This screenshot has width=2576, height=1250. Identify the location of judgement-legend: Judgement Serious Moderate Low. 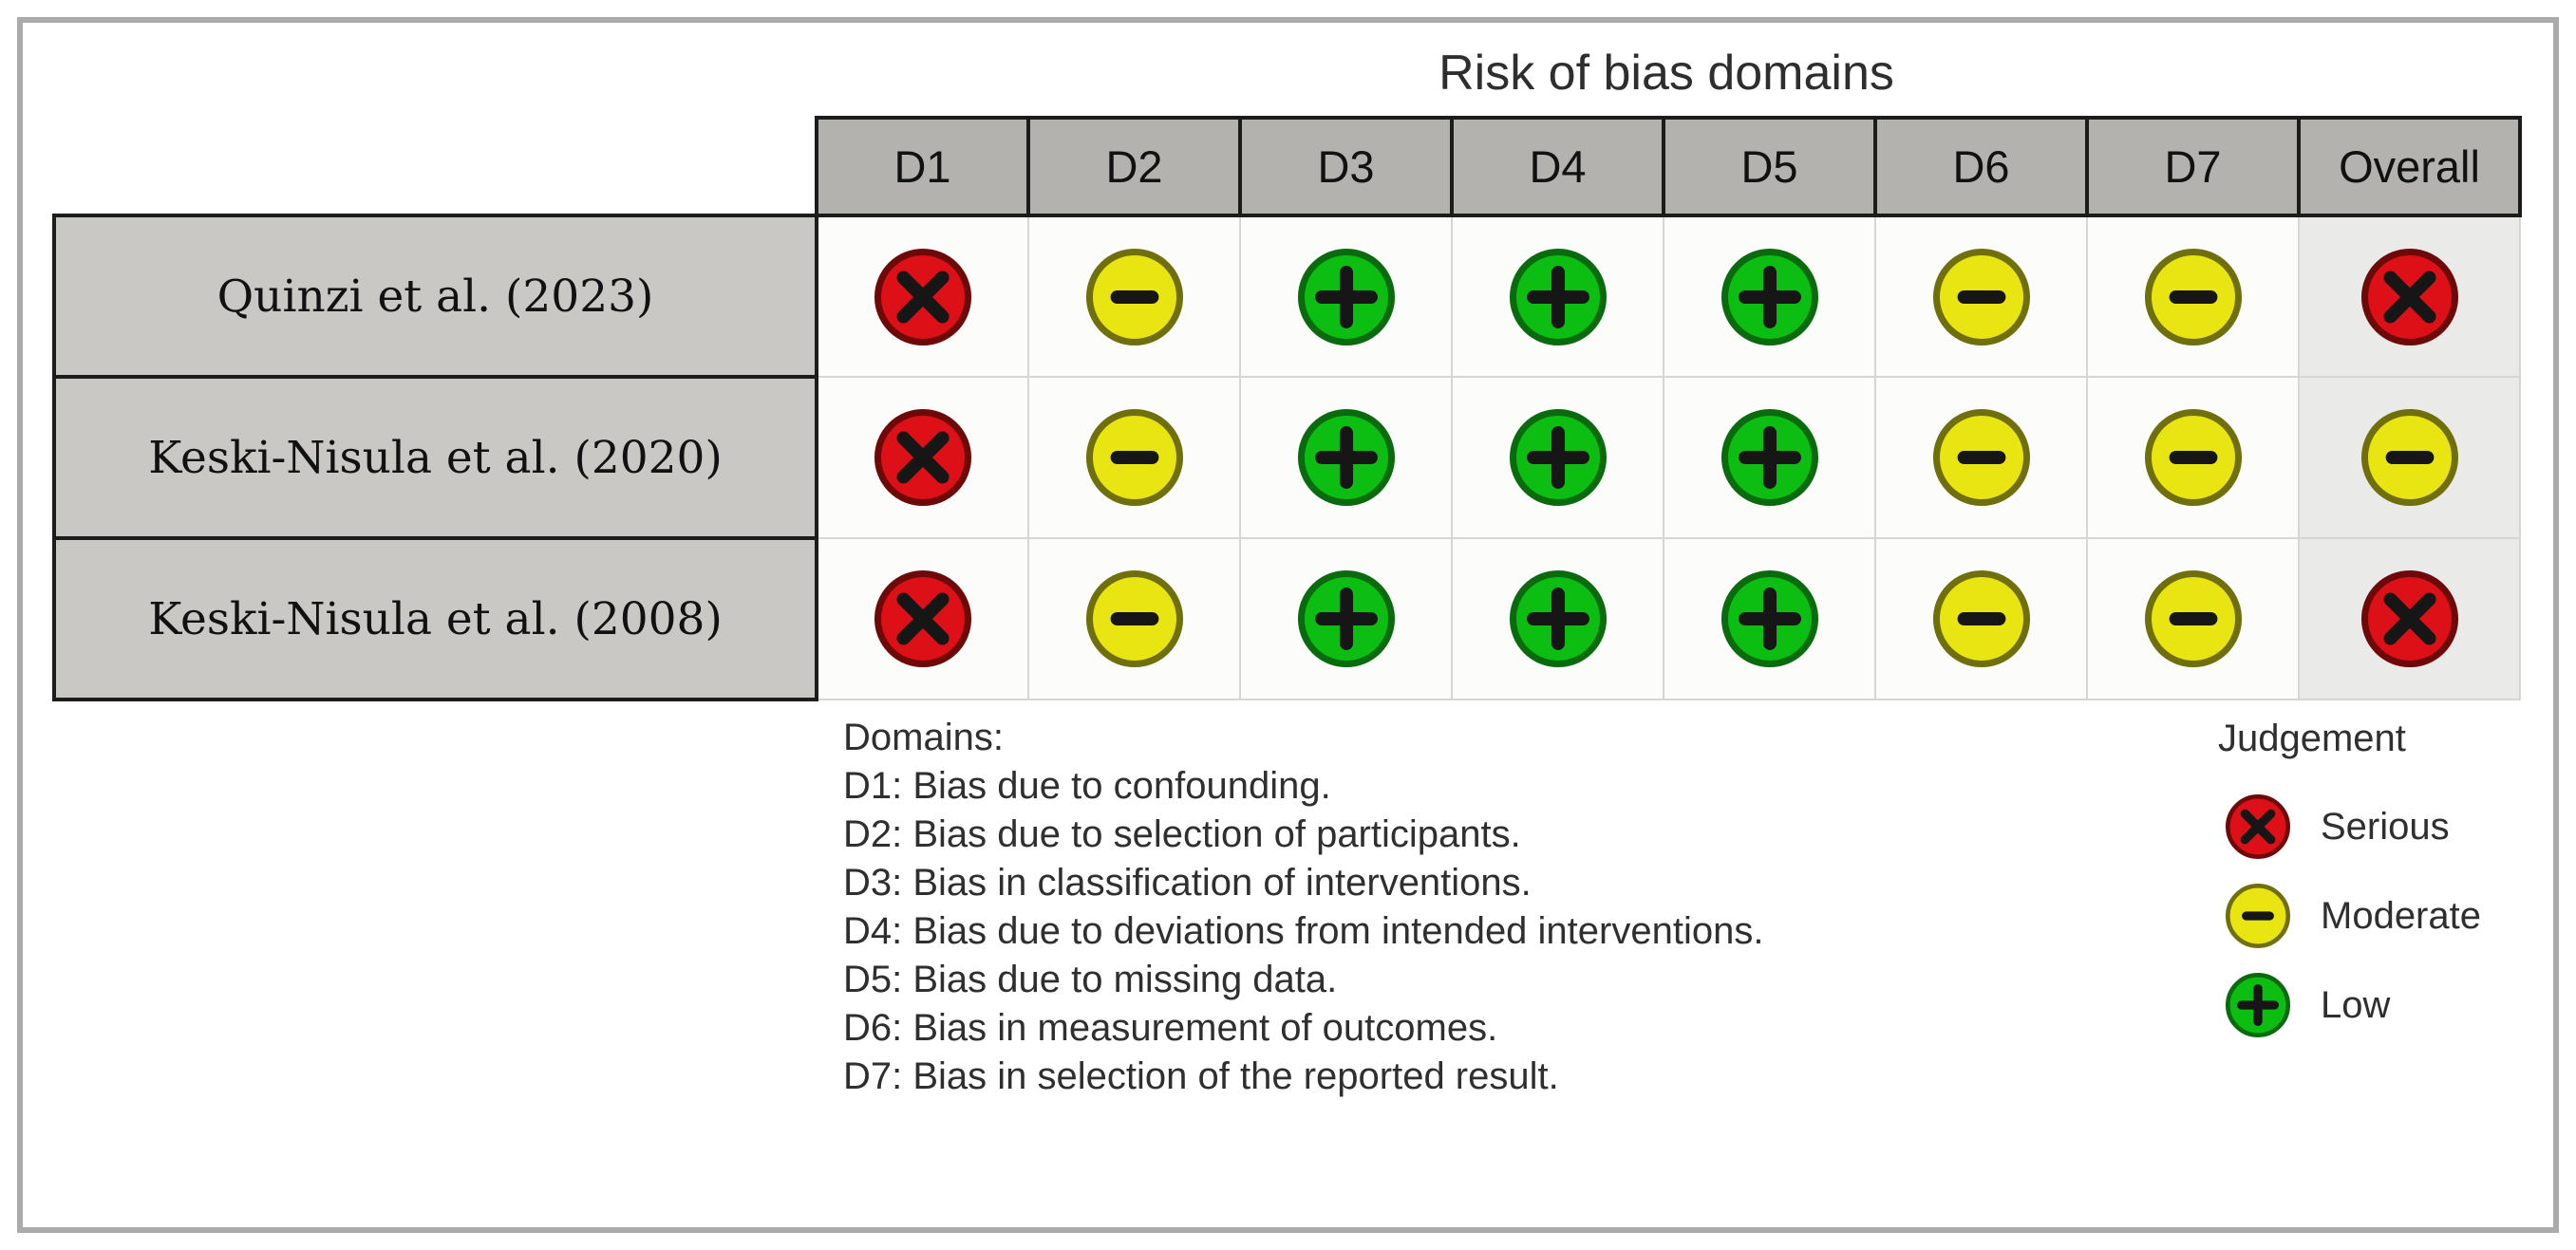
(2374, 889).